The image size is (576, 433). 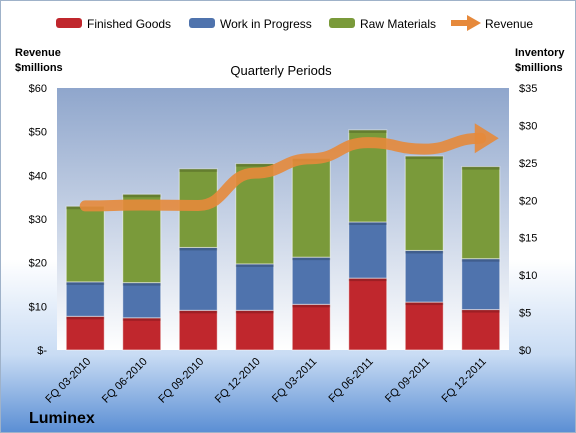 What do you see at coordinates (528, 276) in the screenshot?
I see `y2-tick-label: $10` at bounding box center [528, 276].